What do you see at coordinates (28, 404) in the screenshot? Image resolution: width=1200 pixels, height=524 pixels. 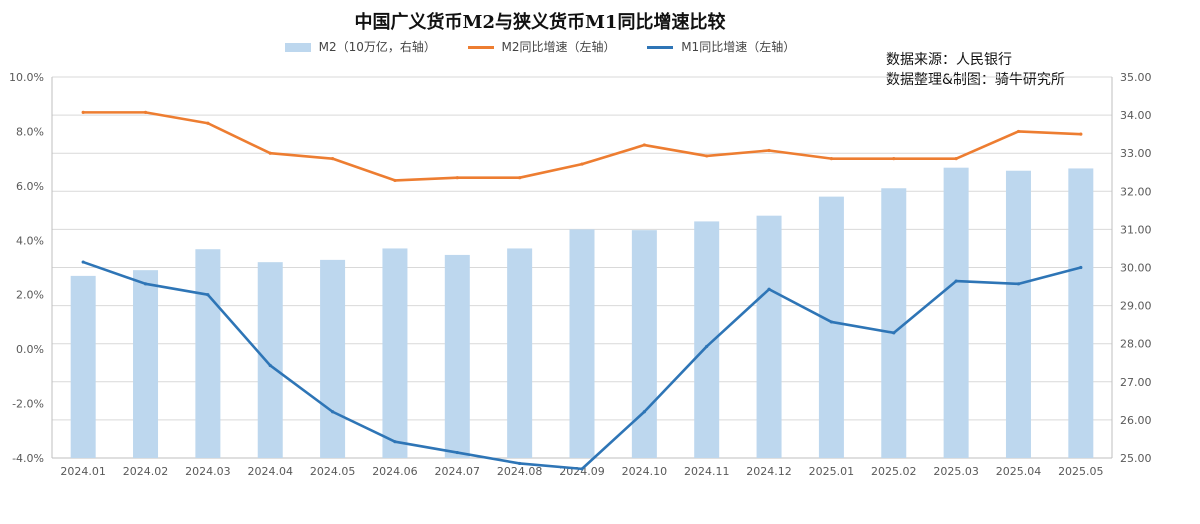 I see `left-axis-tick-label: -2.0%` at bounding box center [28, 404].